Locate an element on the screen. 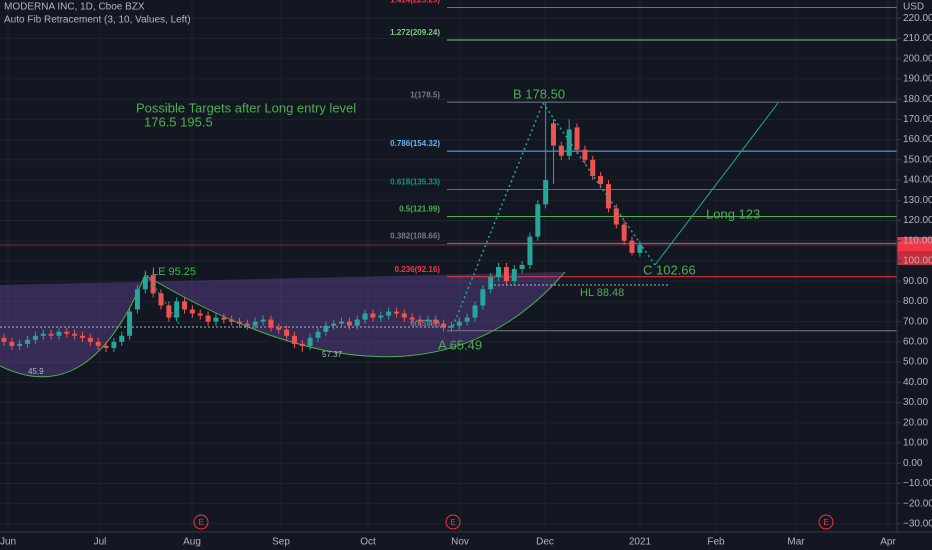 This screenshot has width=932, height=550. x-tick-label: Nov is located at coordinates (460, 542).